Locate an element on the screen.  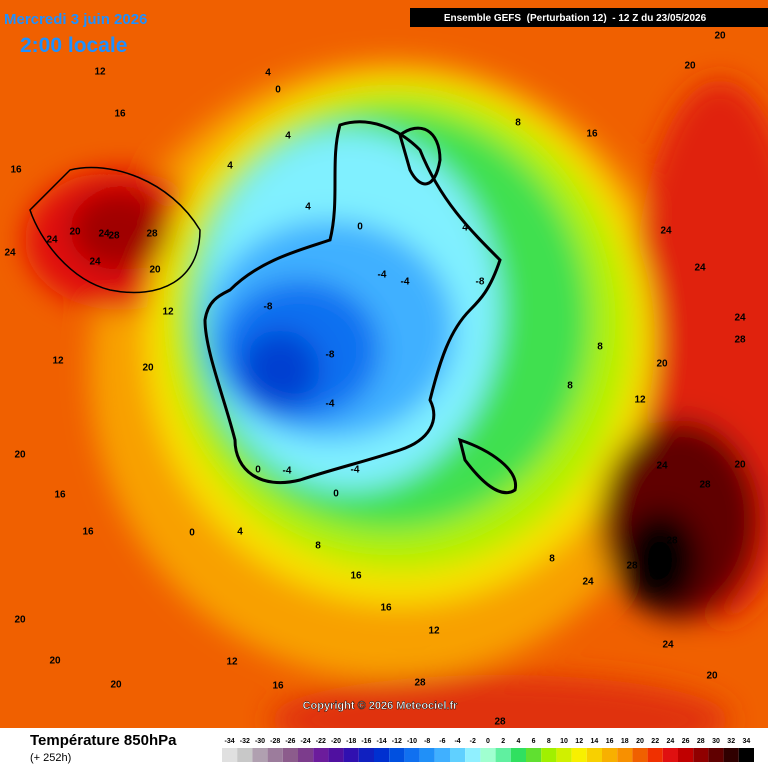
legend-tick: -22 is located at coordinates (321, 741).